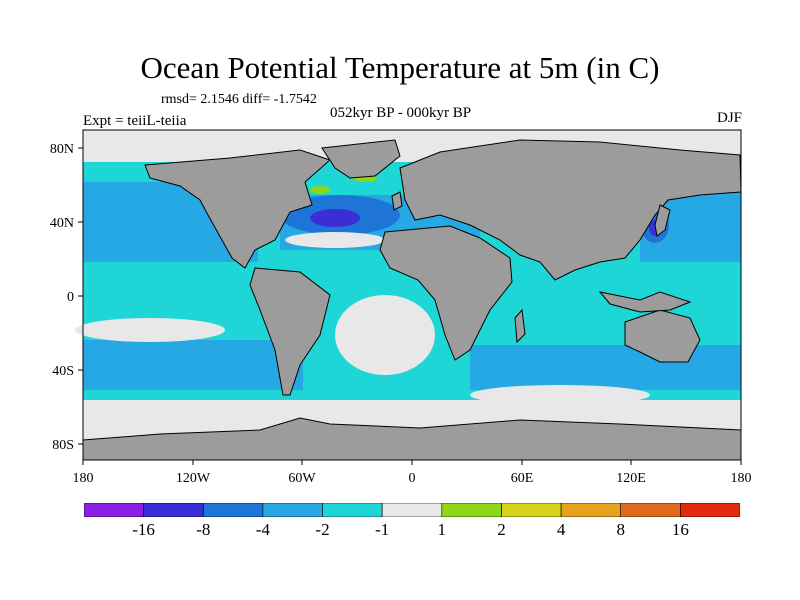 Image resolution: width=800 pixels, height=600 pixels. What do you see at coordinates (193, 478) in the screenshot?
I see `lon-tick-label: 120W` at bounding box center [193, 478].